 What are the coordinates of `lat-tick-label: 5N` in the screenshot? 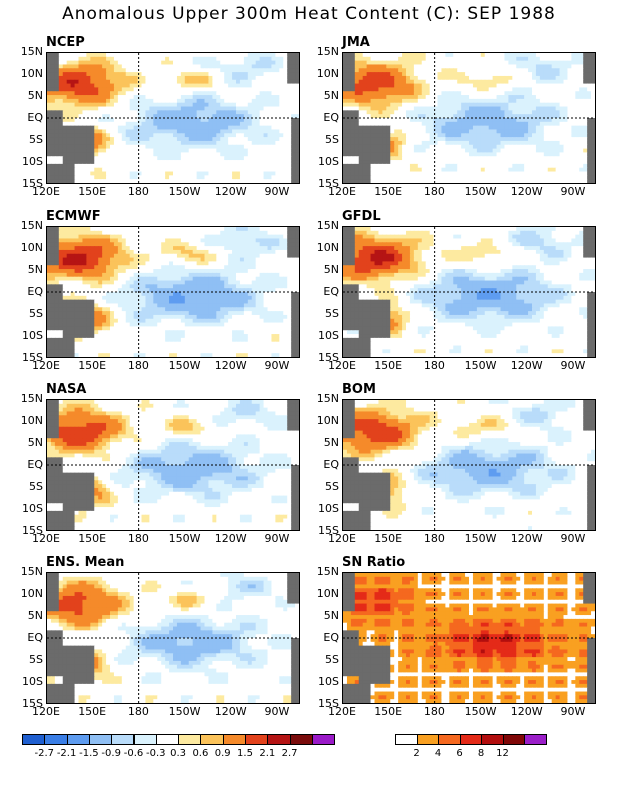 It's located at (35, 95).